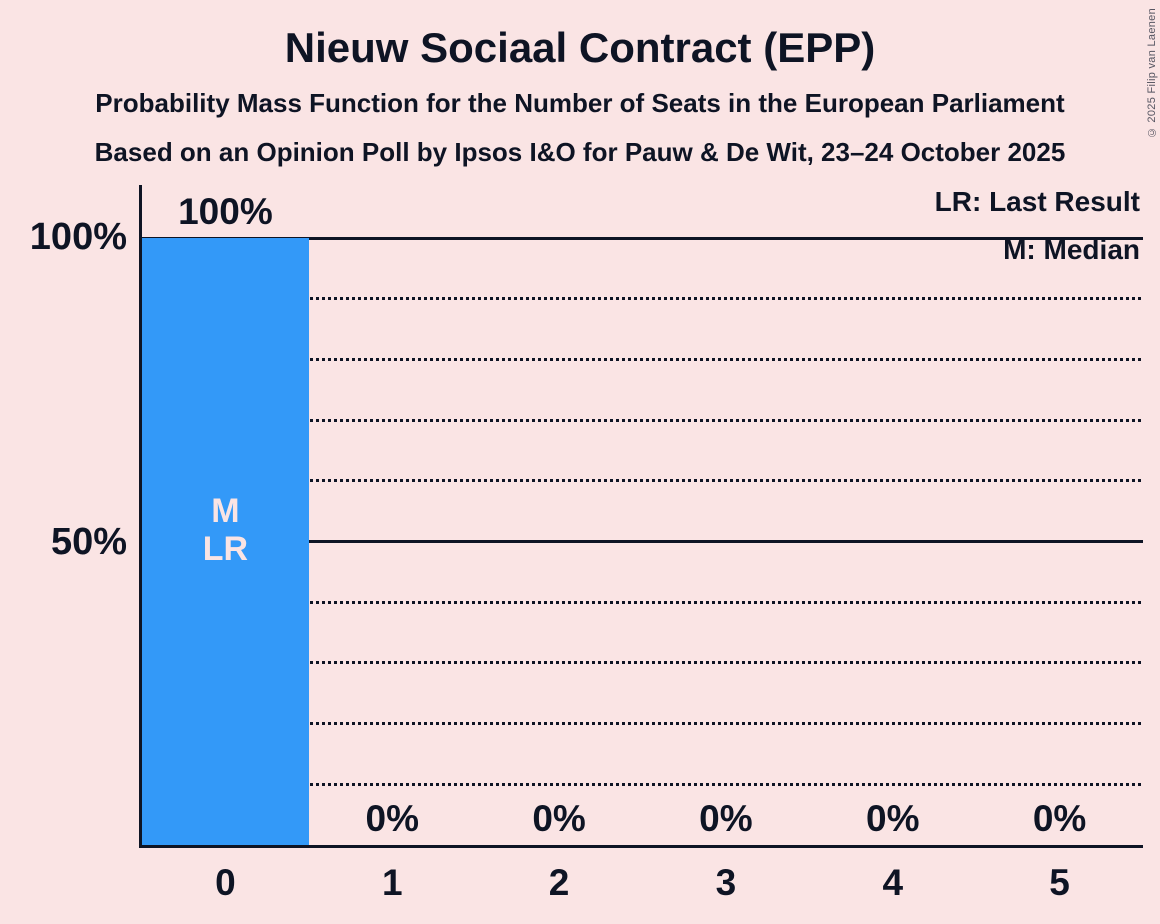  I want to click on legend-last-result: LR: Last Result, so click(1037, 201).